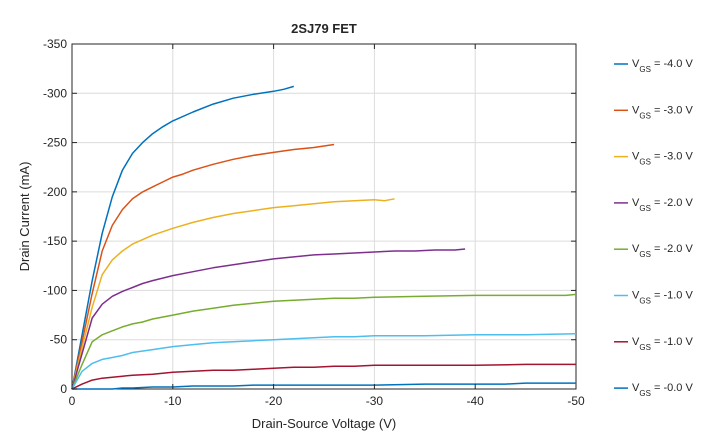  Describe the element at coordinates (324, 28) in the screenshot. I see `chart-title: 2SJ79 FET` at that location.